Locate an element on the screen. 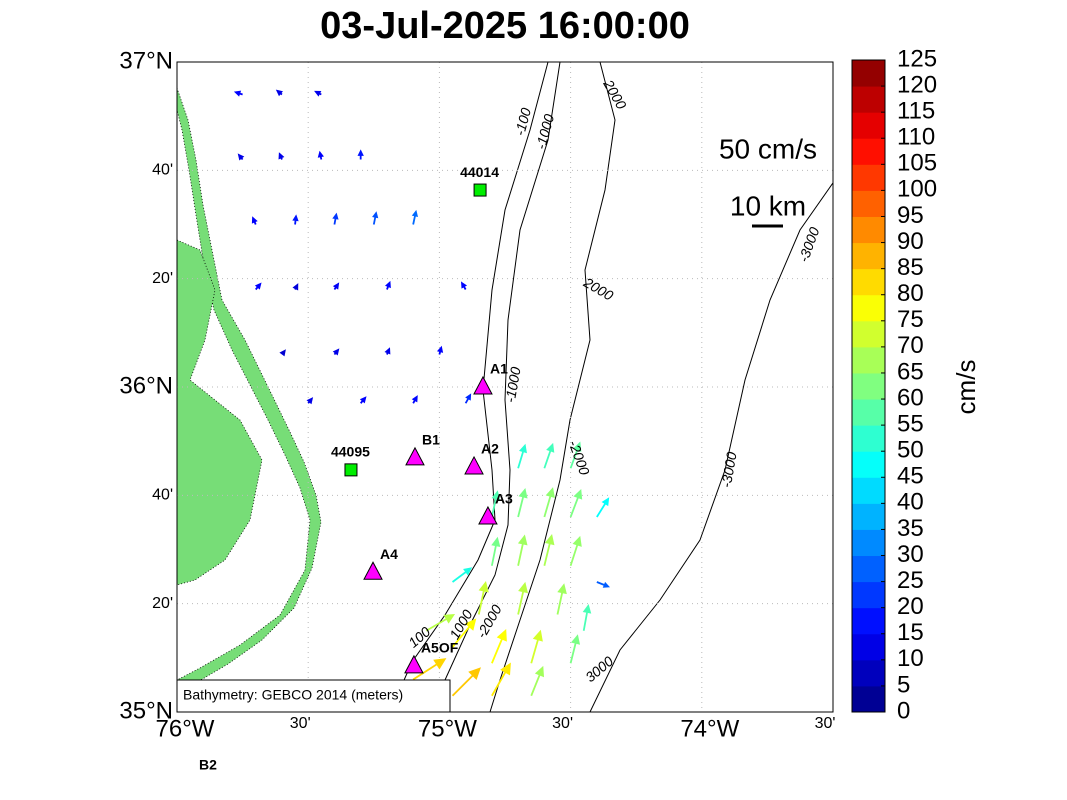  colorbar-tick-label: 125 is located at coordinates (917, 58).